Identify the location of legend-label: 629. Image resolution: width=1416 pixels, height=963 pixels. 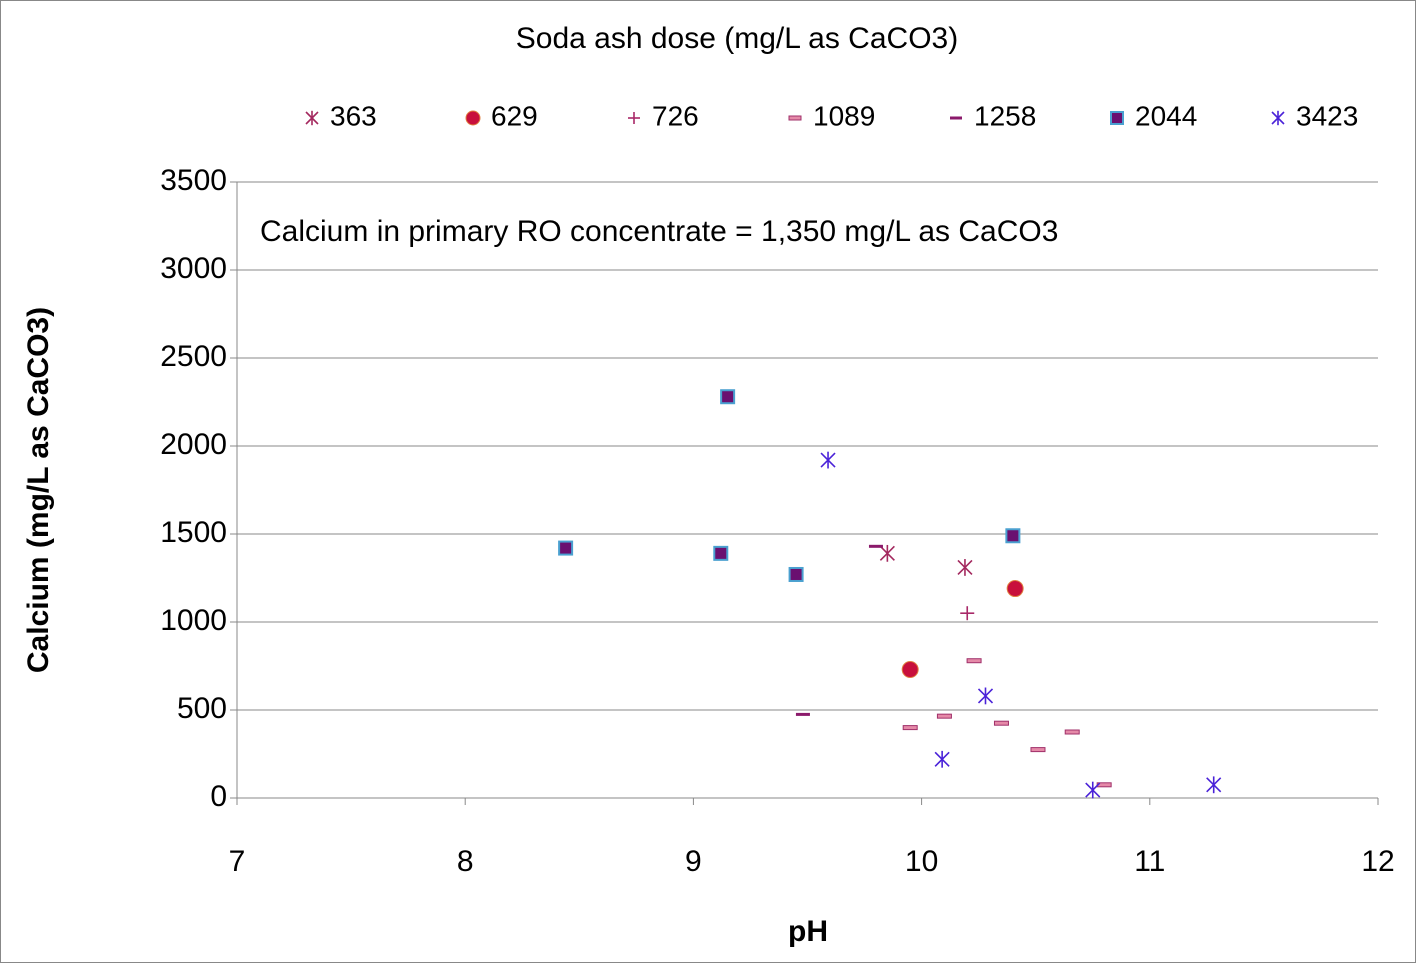
(514, 115).